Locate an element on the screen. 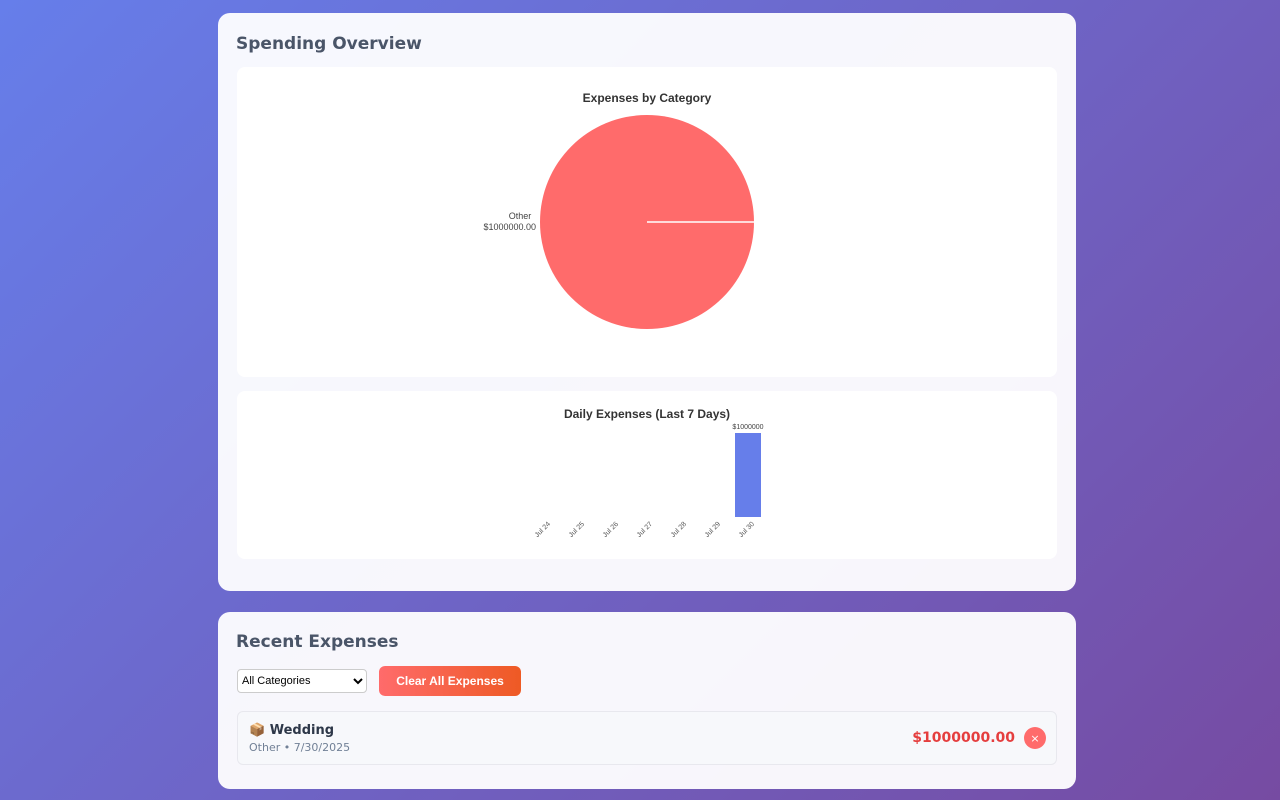 Image resolution: width=1280 pixels, height=800 pixels. x-tick-label: Jul 25 is located at coordinates (577, 530).